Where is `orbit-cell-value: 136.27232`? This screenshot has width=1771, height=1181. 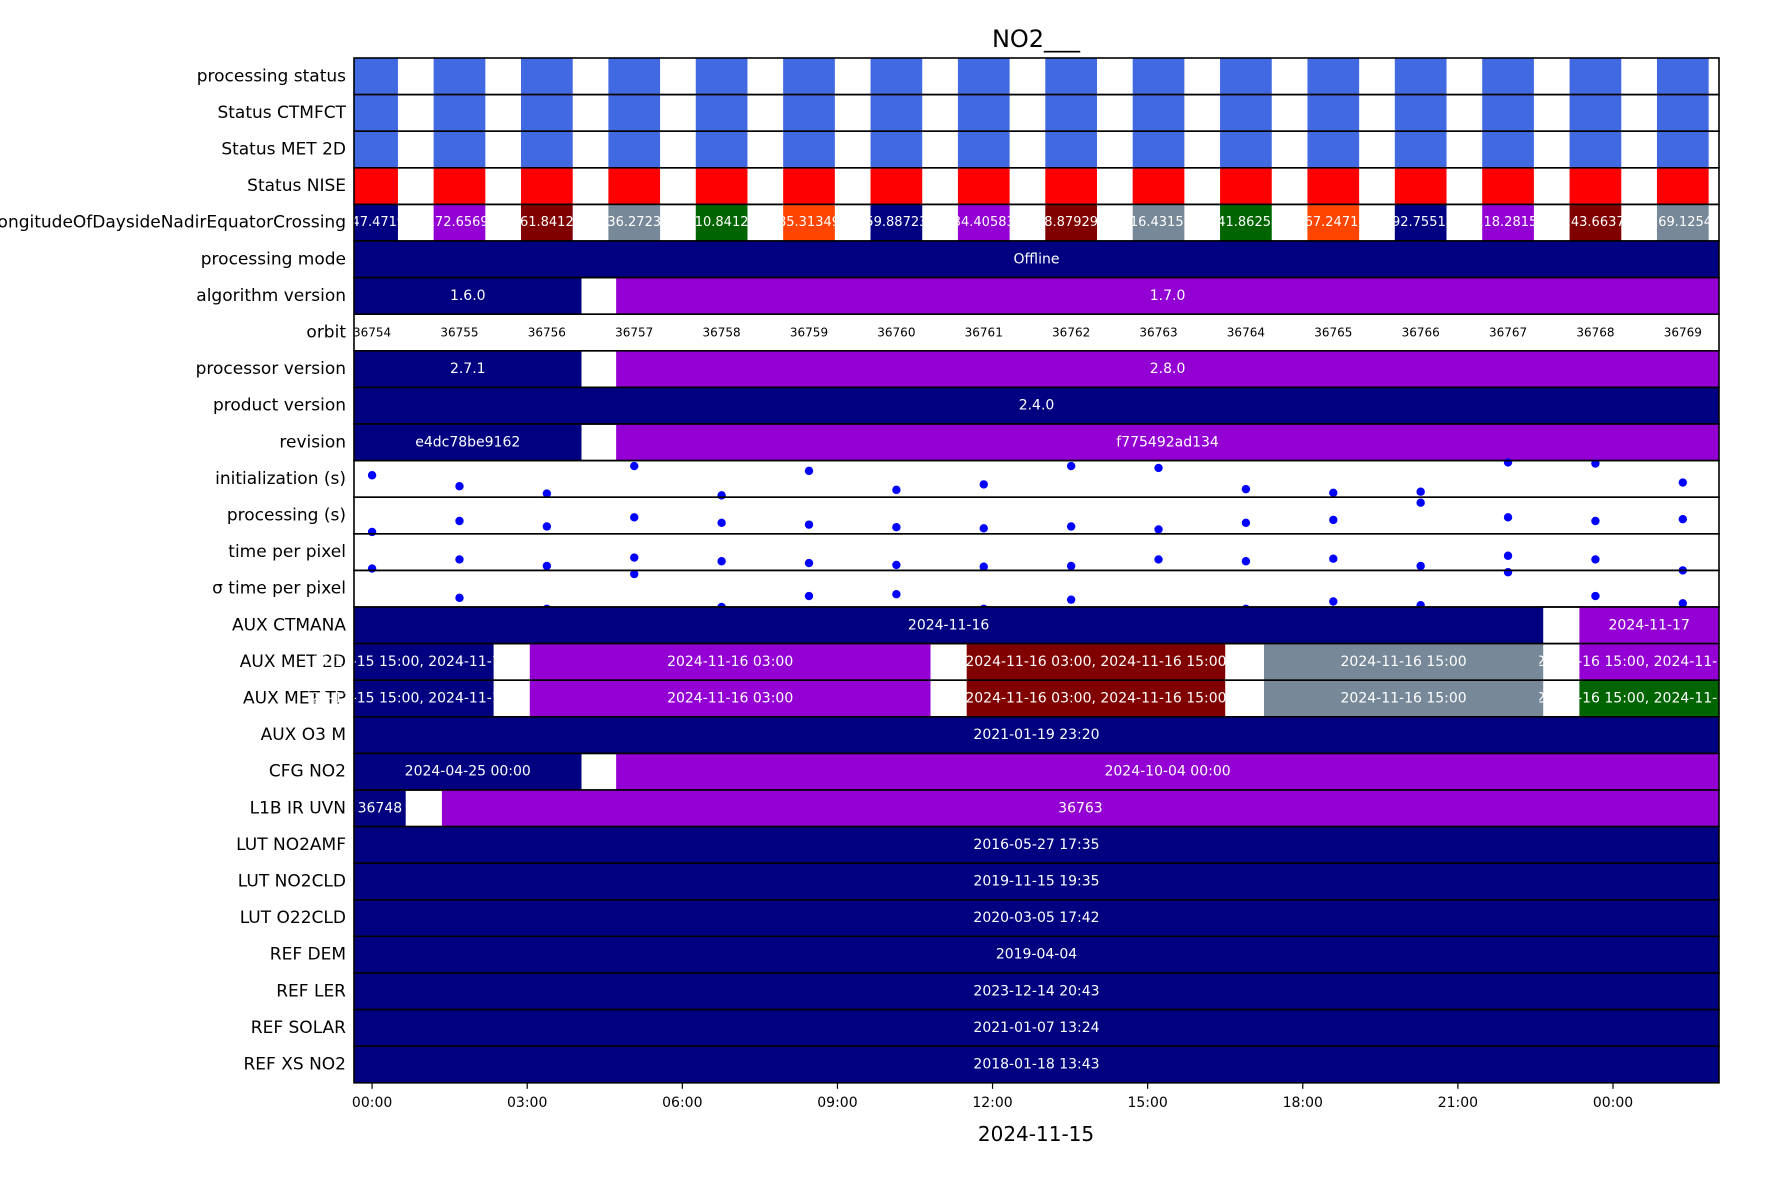
orbit-cell-value: 136.27232 is located at coordinates (634, 222).